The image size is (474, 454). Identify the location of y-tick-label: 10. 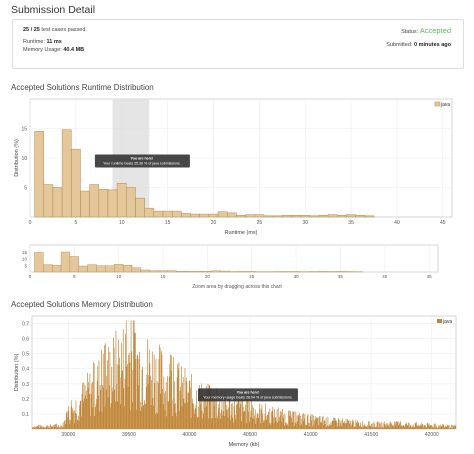
(25, 259).